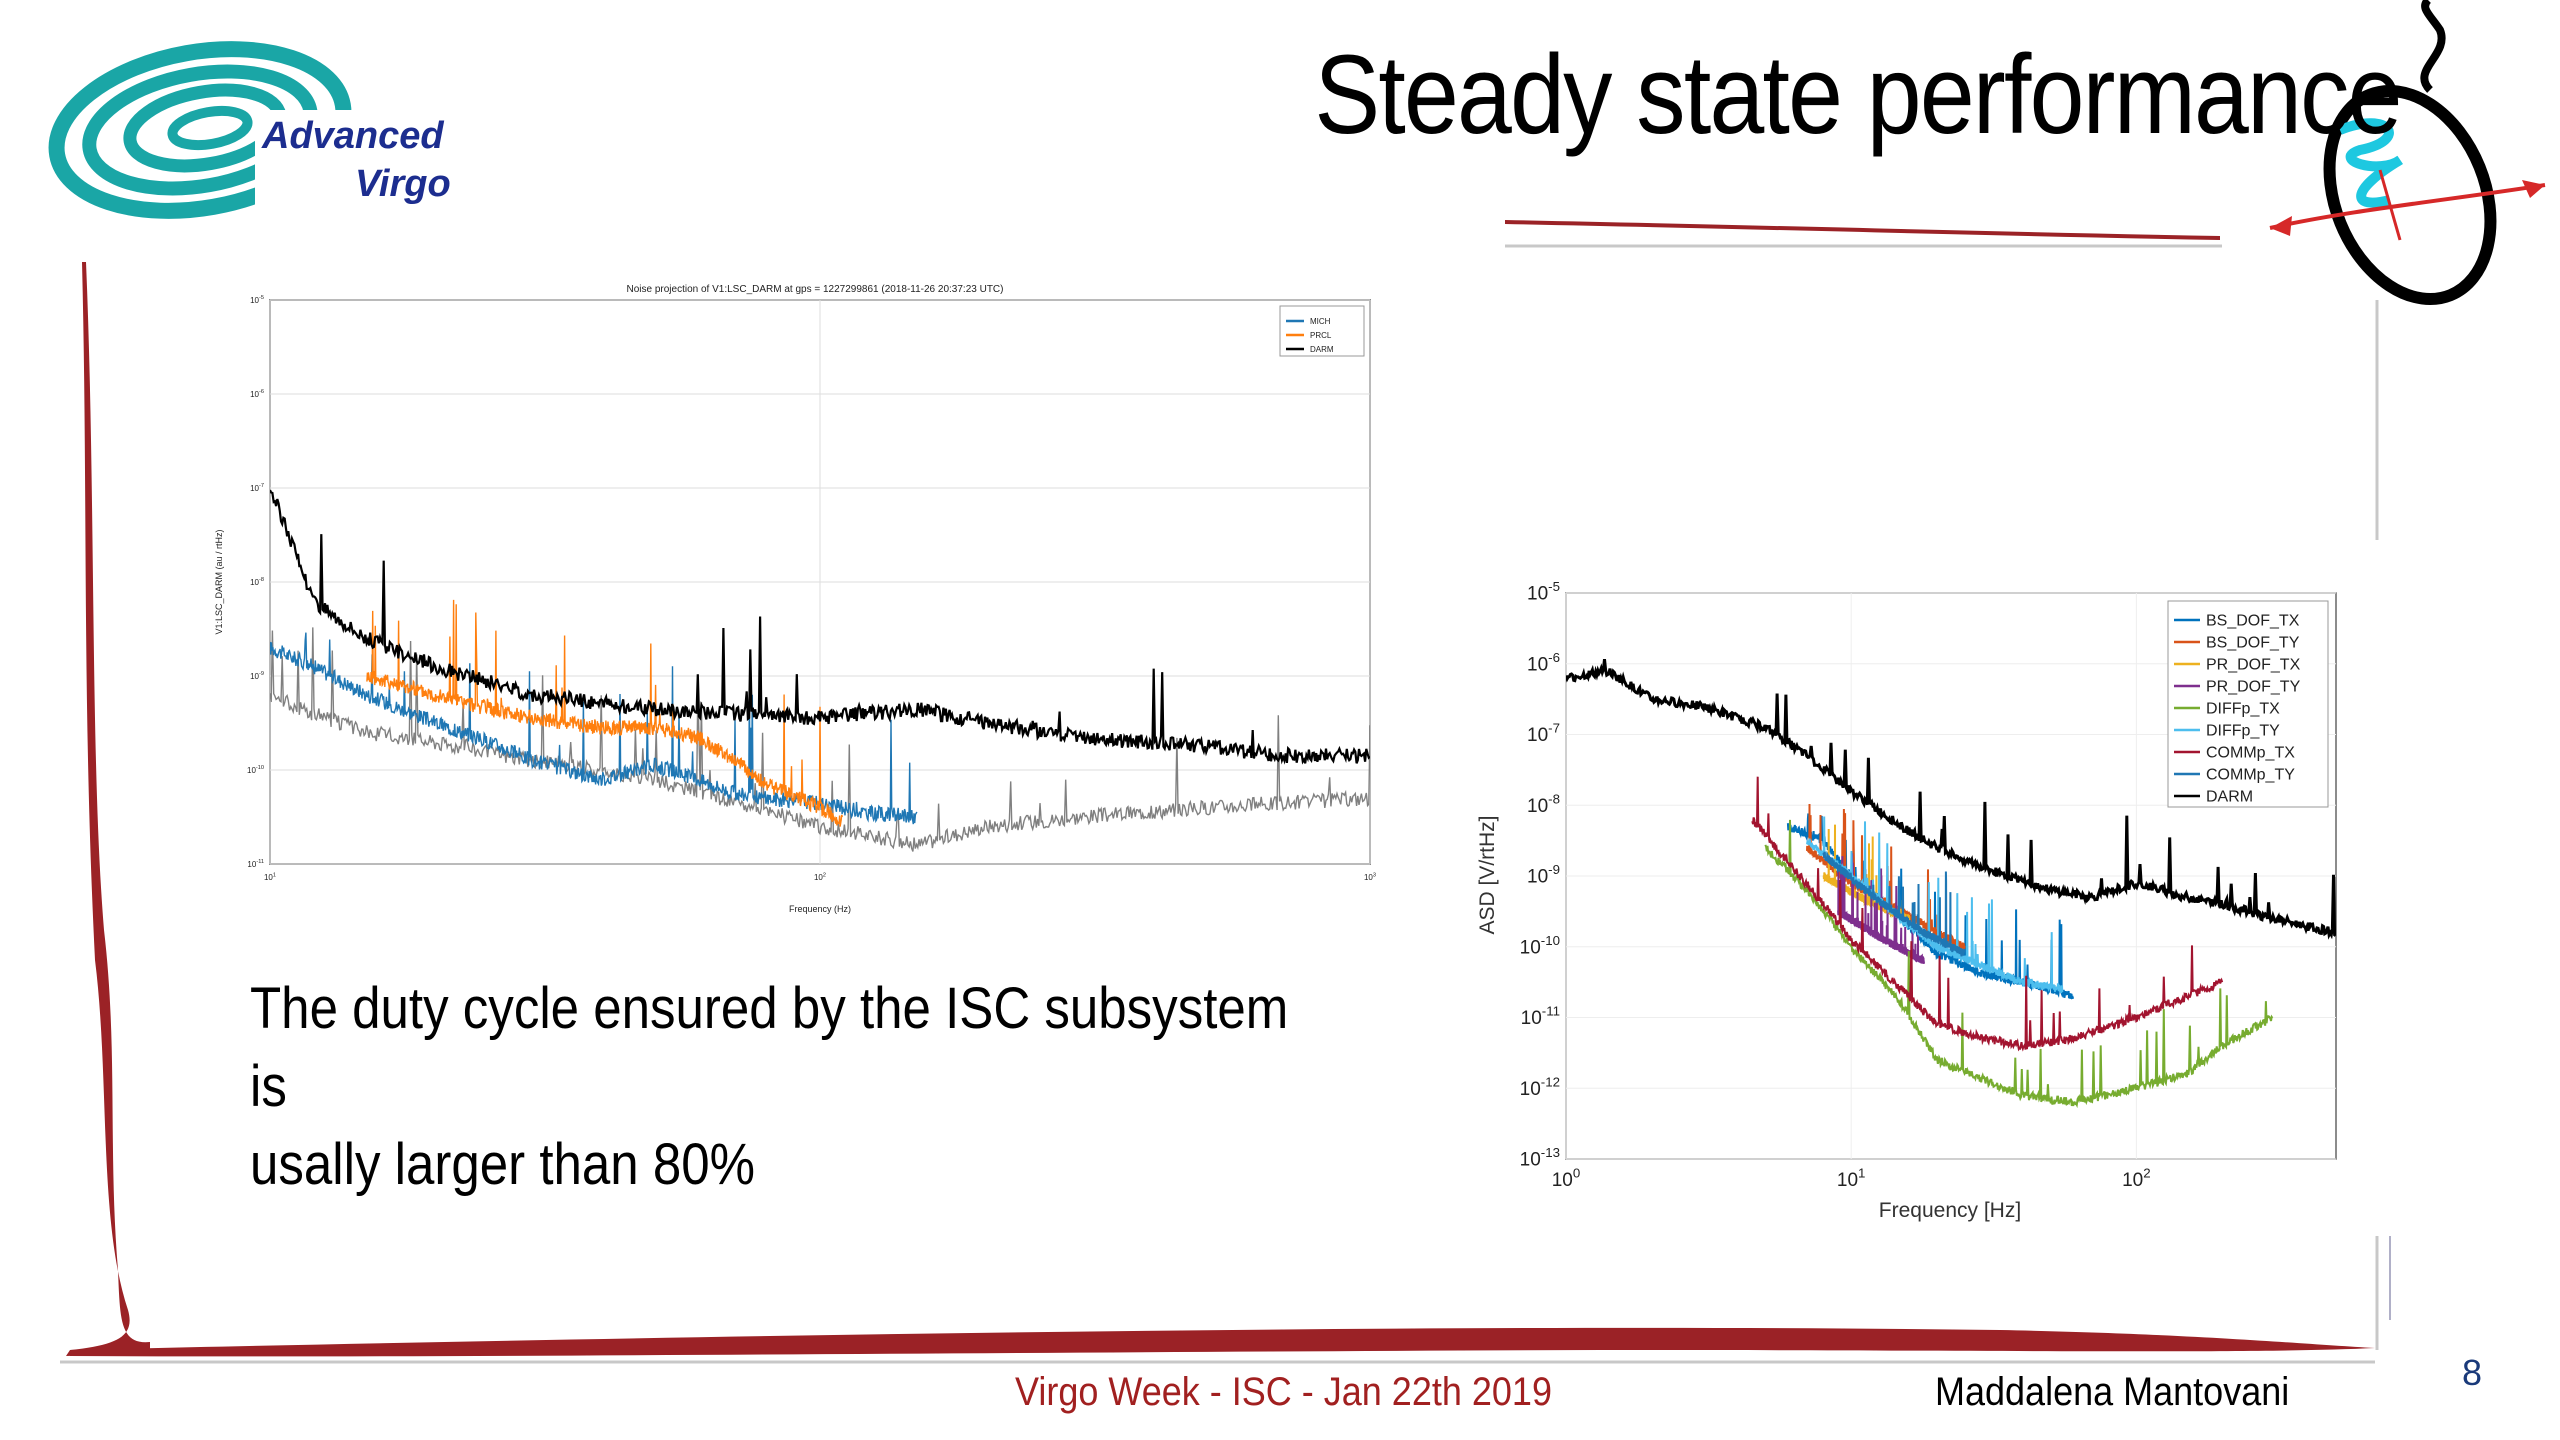 The width and height of the screenshot is (2560, 1440). Describe the element at coordinates (503, 1164) in the screenshot. I see `caption-line-2: usally larger than 80%` at that location.